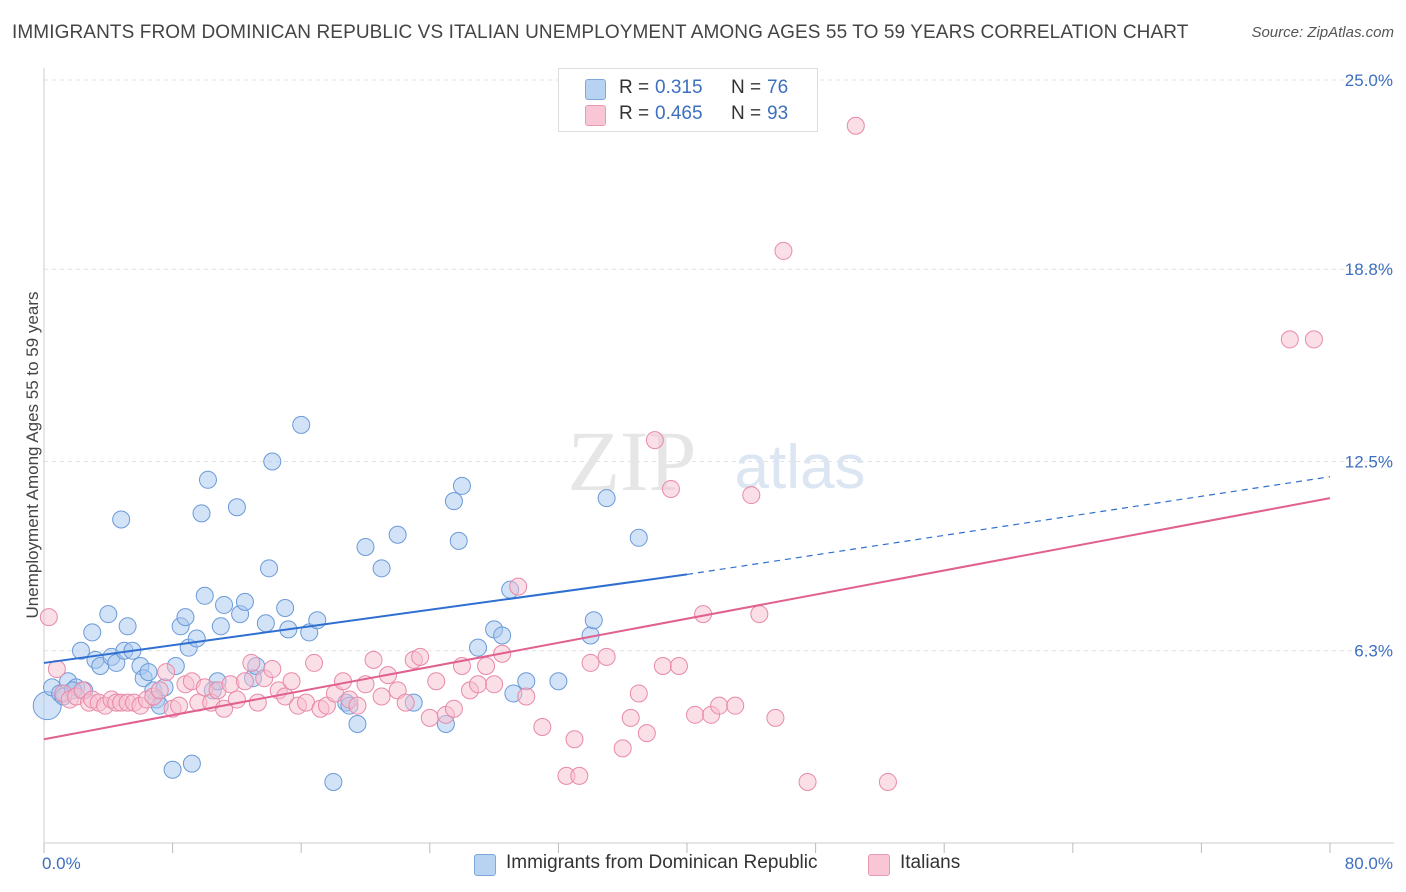 The image size is (1406, 892). Describe the element at coordinates (1369, 863) in the screenshot. I see `x-tick-label-max: 80.0%` at that location.